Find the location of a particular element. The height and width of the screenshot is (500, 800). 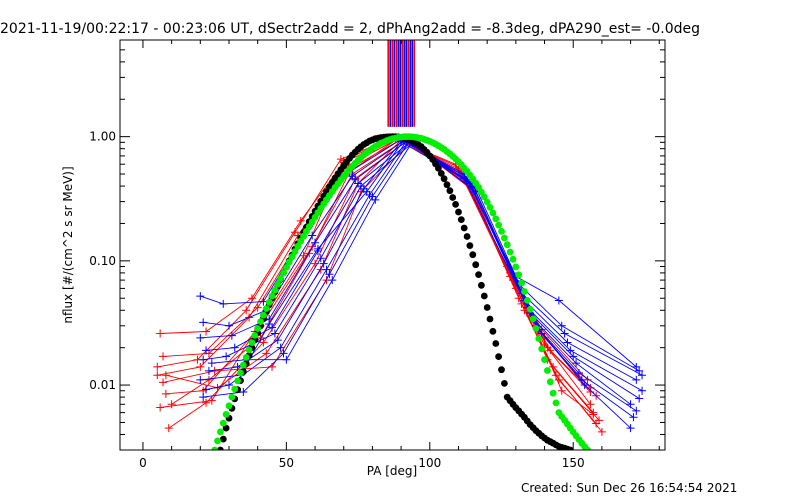

x-tick-label: 50 is located at coordinates (286, 463).